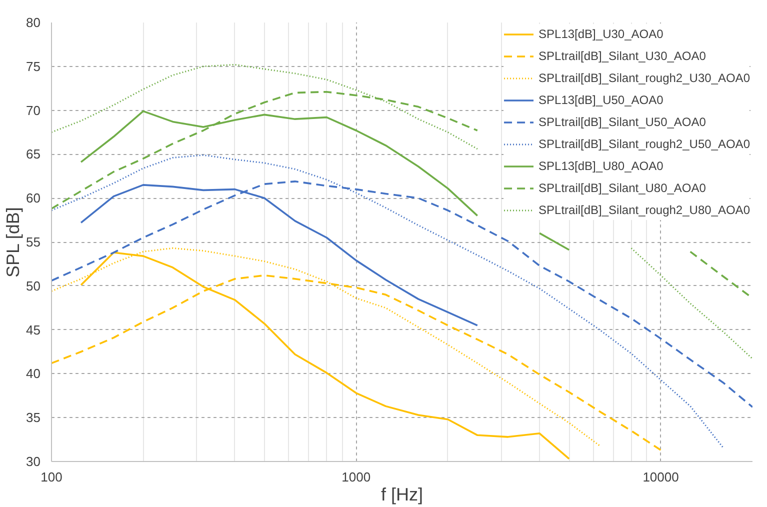 The height and width of the screenshot is (507, 767). Describe the element at coordinates (33, 154) in the screenshot. I see `y-tick-label: 65` at that location.